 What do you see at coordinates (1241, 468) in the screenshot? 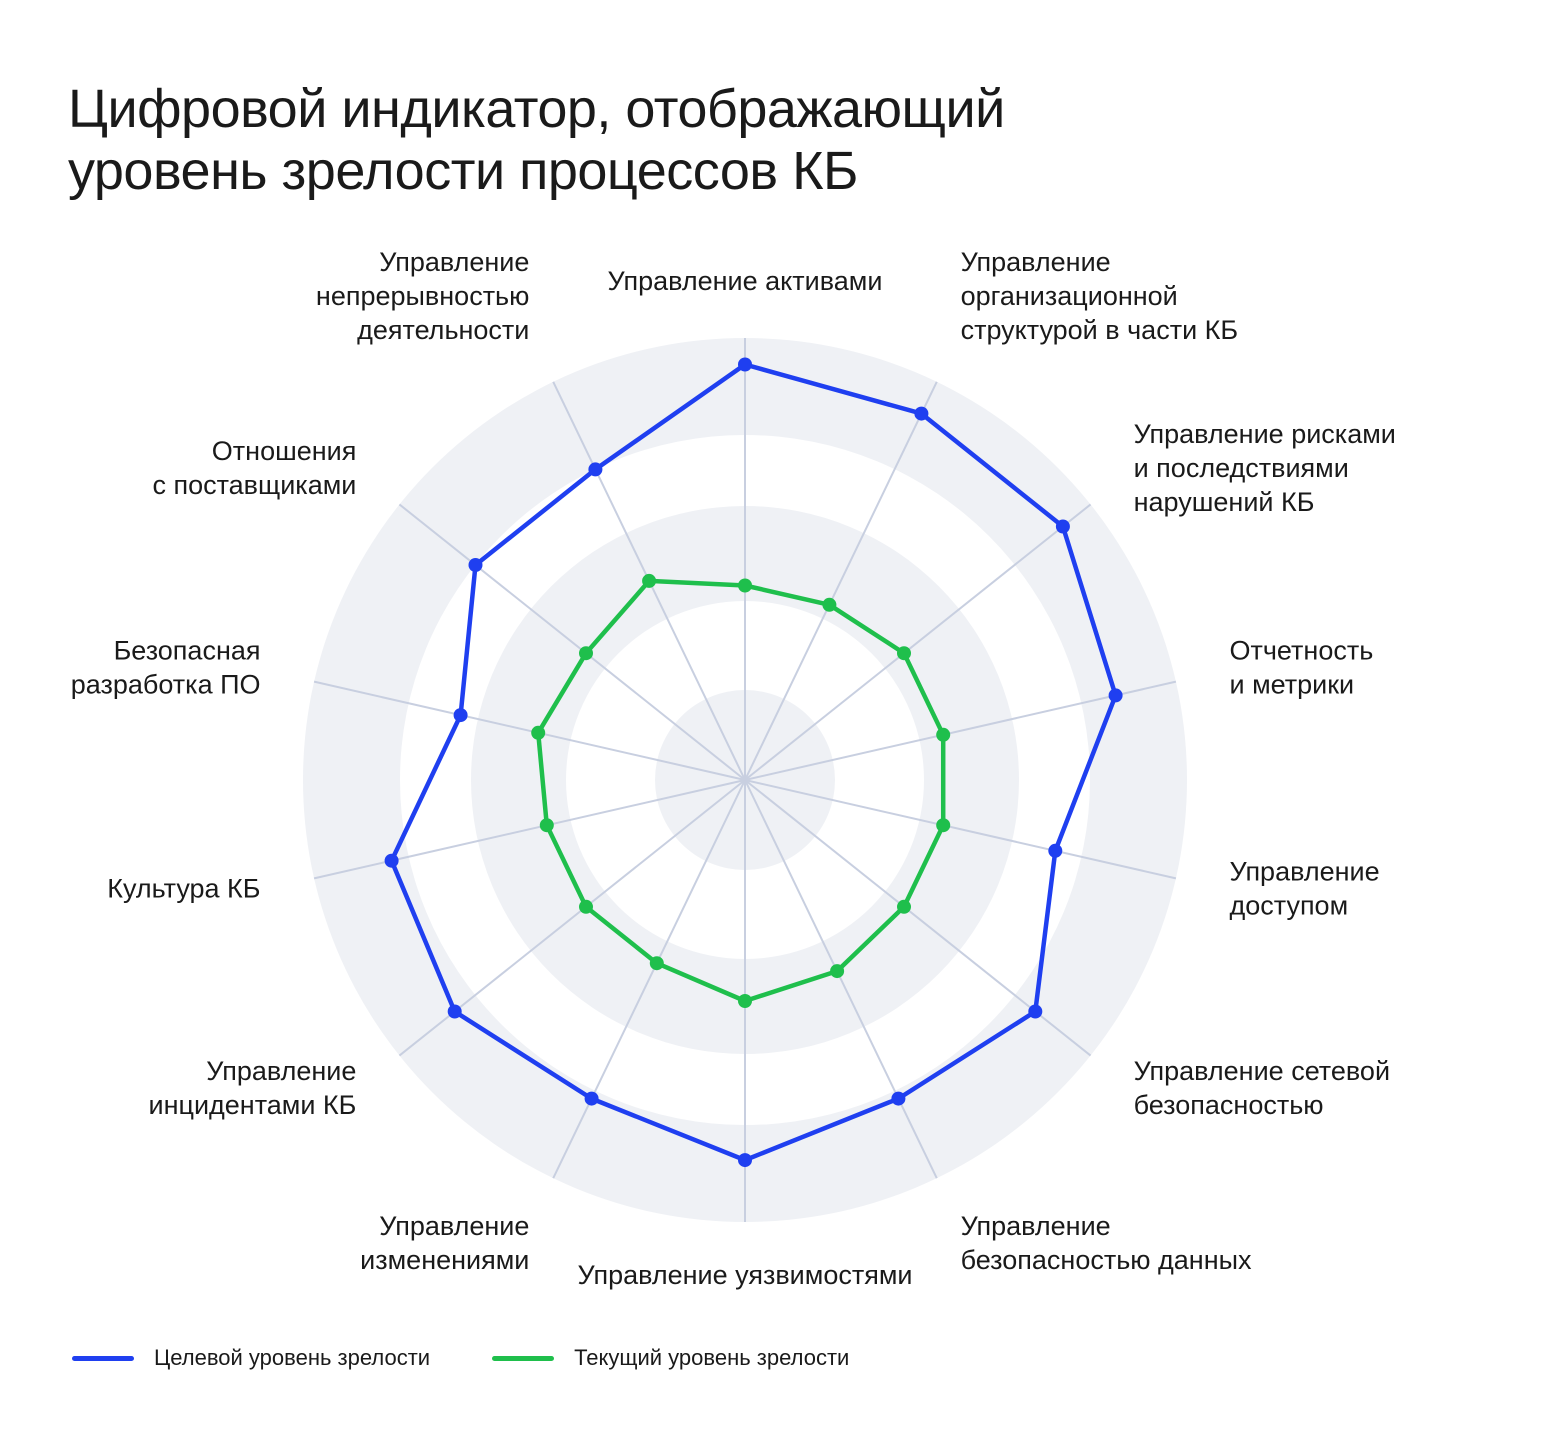
I see `axis-label-2-line-1: и последствиями` at bounding box center [1241, 468].